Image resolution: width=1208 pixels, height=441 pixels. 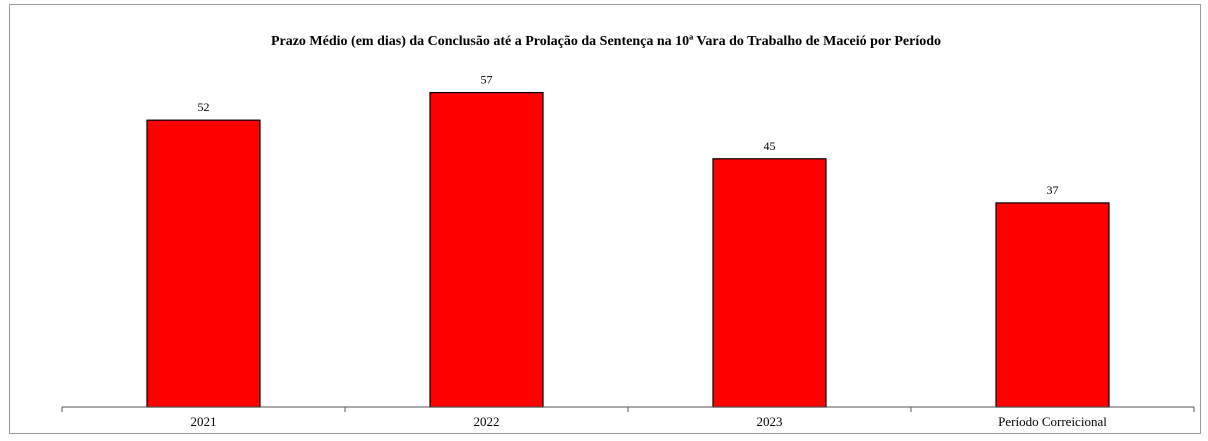 What do you see at coordinates (628, 417) in the screenshot?
I see `x-axis: 2021 2022 2023 Período Correicional` at bounding box center [628, 417].